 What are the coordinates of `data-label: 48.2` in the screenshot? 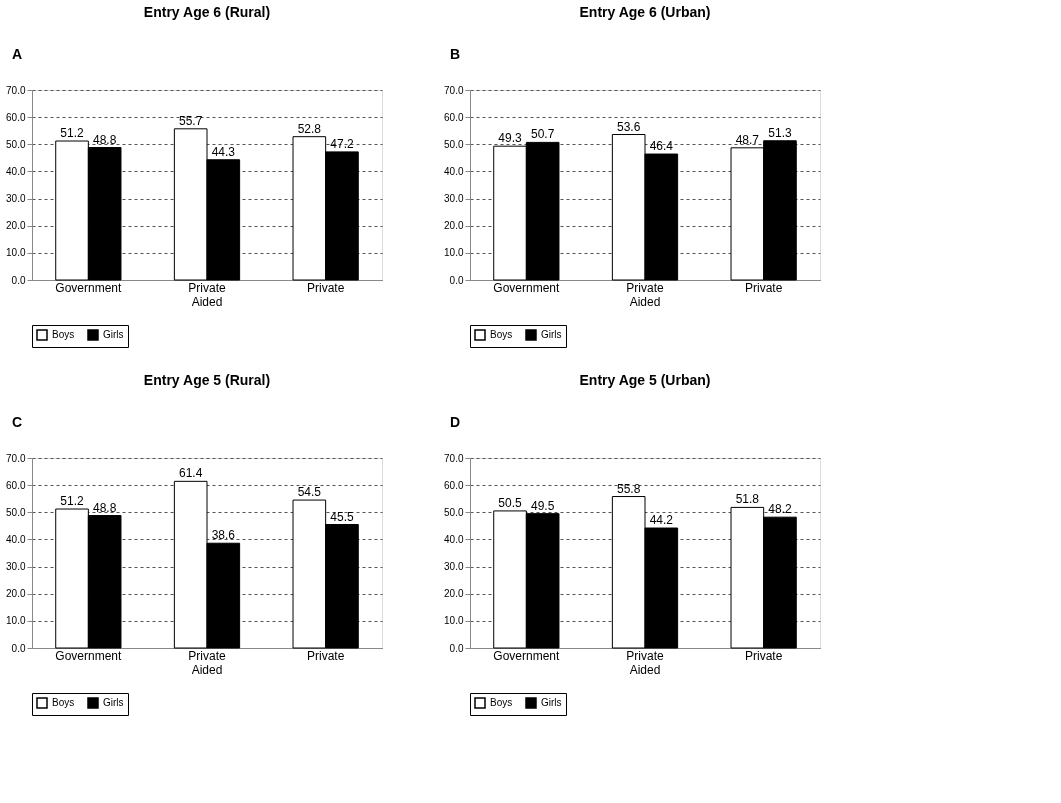 It's located at (780, 509).